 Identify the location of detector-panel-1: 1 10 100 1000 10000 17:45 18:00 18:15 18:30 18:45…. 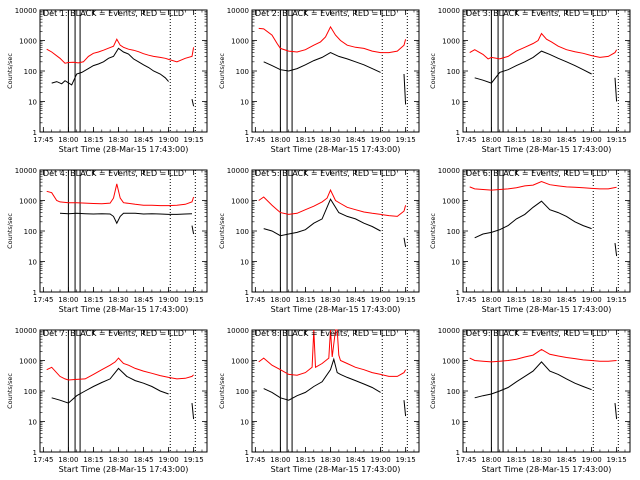
(107, 80).